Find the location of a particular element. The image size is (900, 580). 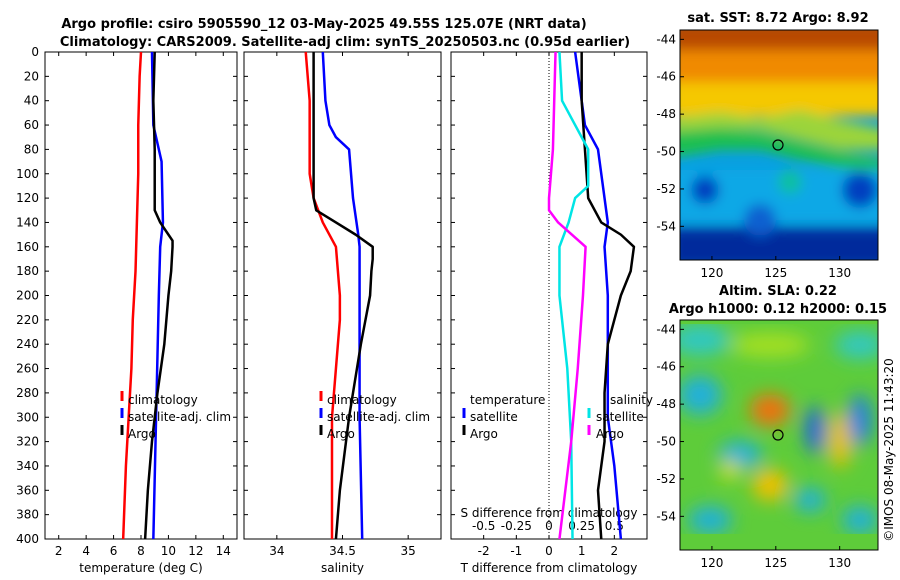

sst-map-title: sat. SST: 8.72 Argo: 8.92 is located at coordinates (777, 18).